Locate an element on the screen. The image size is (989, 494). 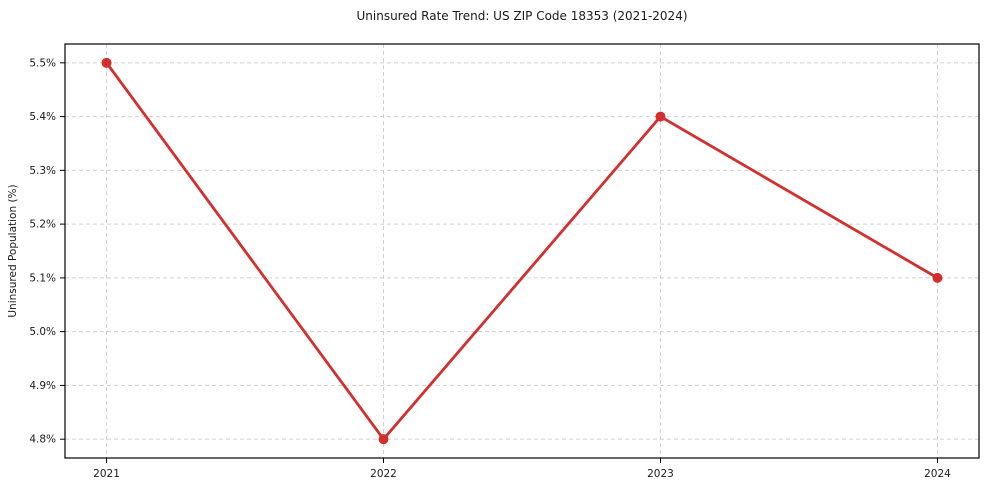
y-tick-label: 5.0% is located at coordinates (42, 332).